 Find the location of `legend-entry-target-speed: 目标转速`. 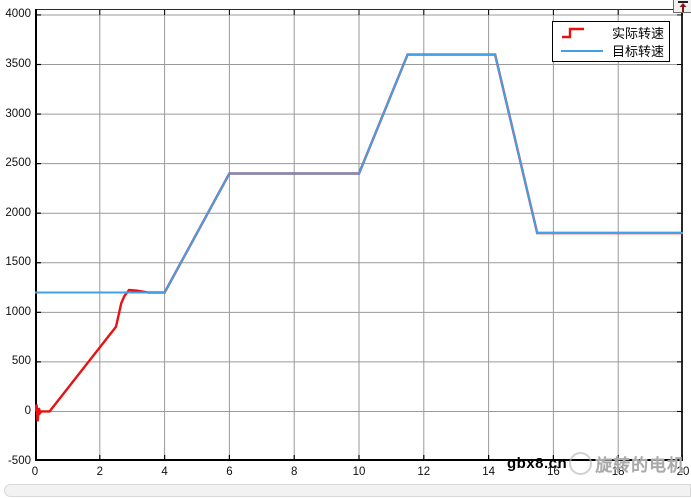

legend-entry-target-speed: 目标转速 is located at coordinates (611, 51).